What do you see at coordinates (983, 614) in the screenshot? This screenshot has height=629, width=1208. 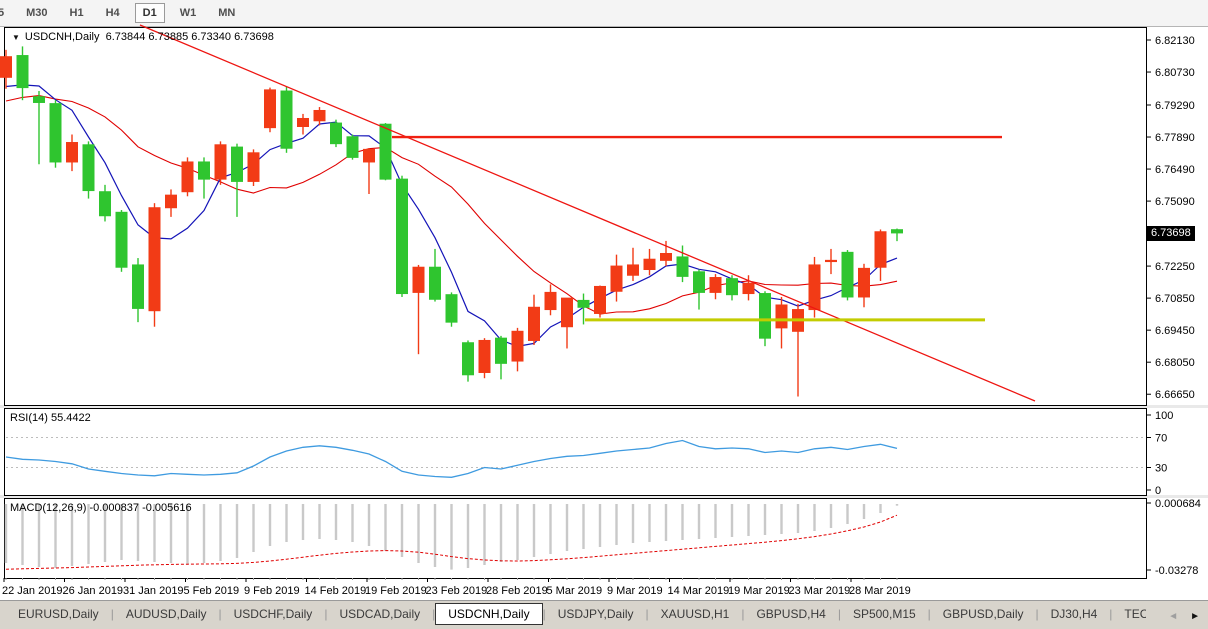 I see `tab-gbpusd-daily: GBPUSD,Daily` at bounding box center [983, 614].